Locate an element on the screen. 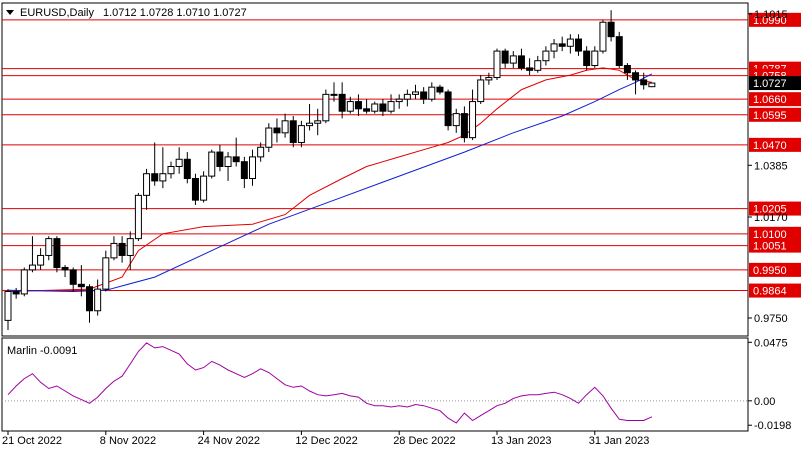  level-label-8: 1.0051 is located at coordinates (770, 247).